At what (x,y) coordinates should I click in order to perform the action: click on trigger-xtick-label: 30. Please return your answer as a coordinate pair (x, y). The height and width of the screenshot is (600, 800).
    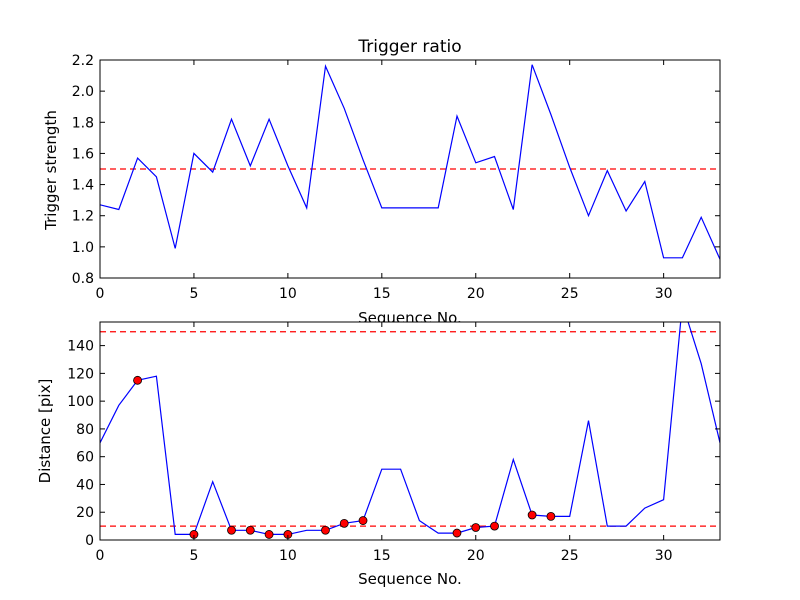
    Looking at the image, I should click on (664, 294).